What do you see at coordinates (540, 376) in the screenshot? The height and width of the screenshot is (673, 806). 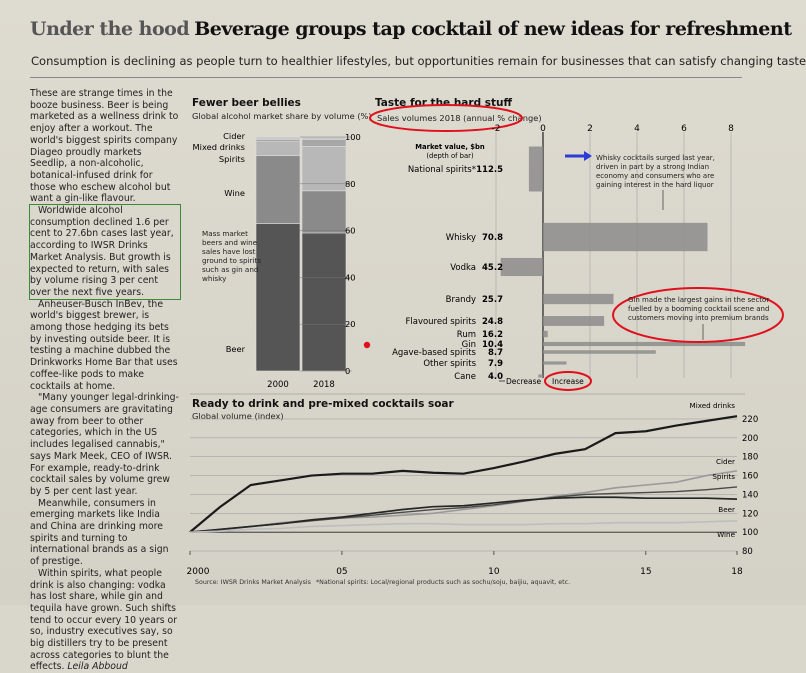 I see `spirits-bar-cane` at bounding box center [540, 376].